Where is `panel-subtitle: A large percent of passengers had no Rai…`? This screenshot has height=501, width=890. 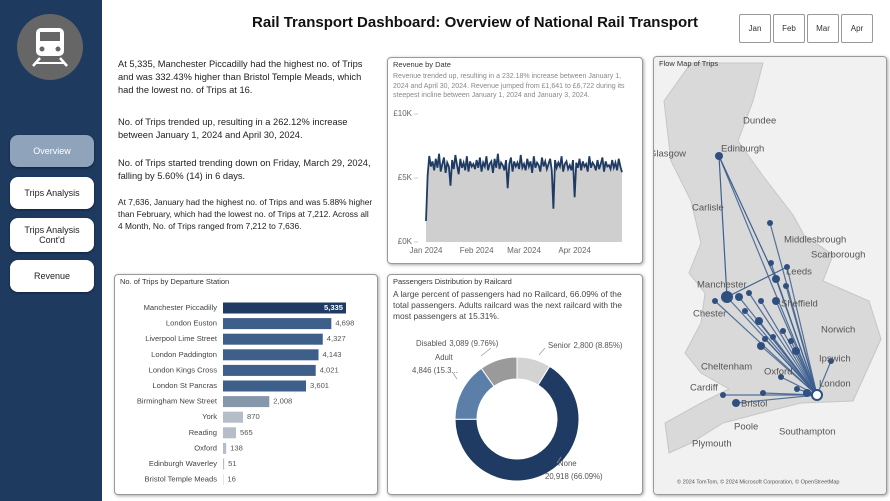
panel-subtitle: A large percent of passengers had no Rai… is located at coordinates (508, 305).